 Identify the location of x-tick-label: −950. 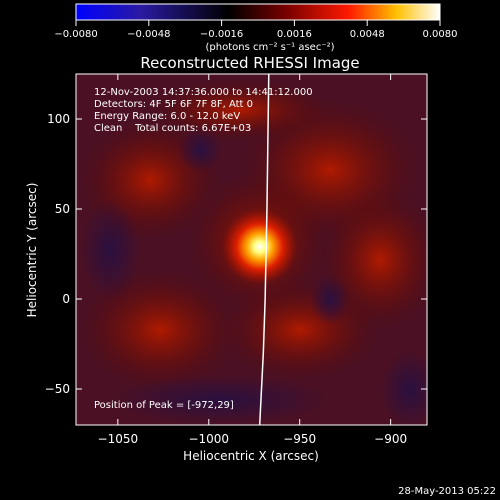
(299, 439).